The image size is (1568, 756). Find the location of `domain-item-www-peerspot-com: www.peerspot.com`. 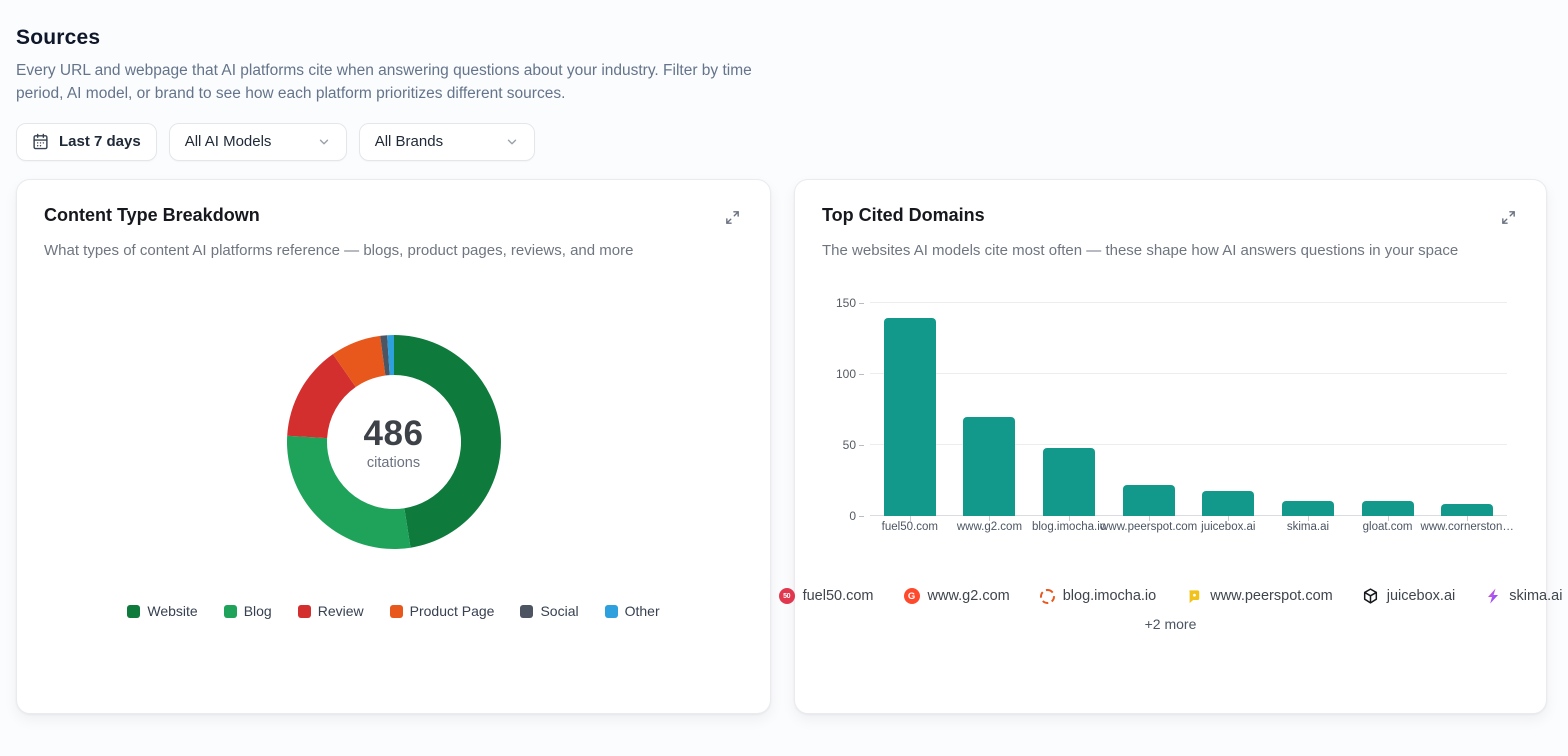

domain-item-www-peerspot-com: www.peerspot.com is located at coordinates (1259, 596).